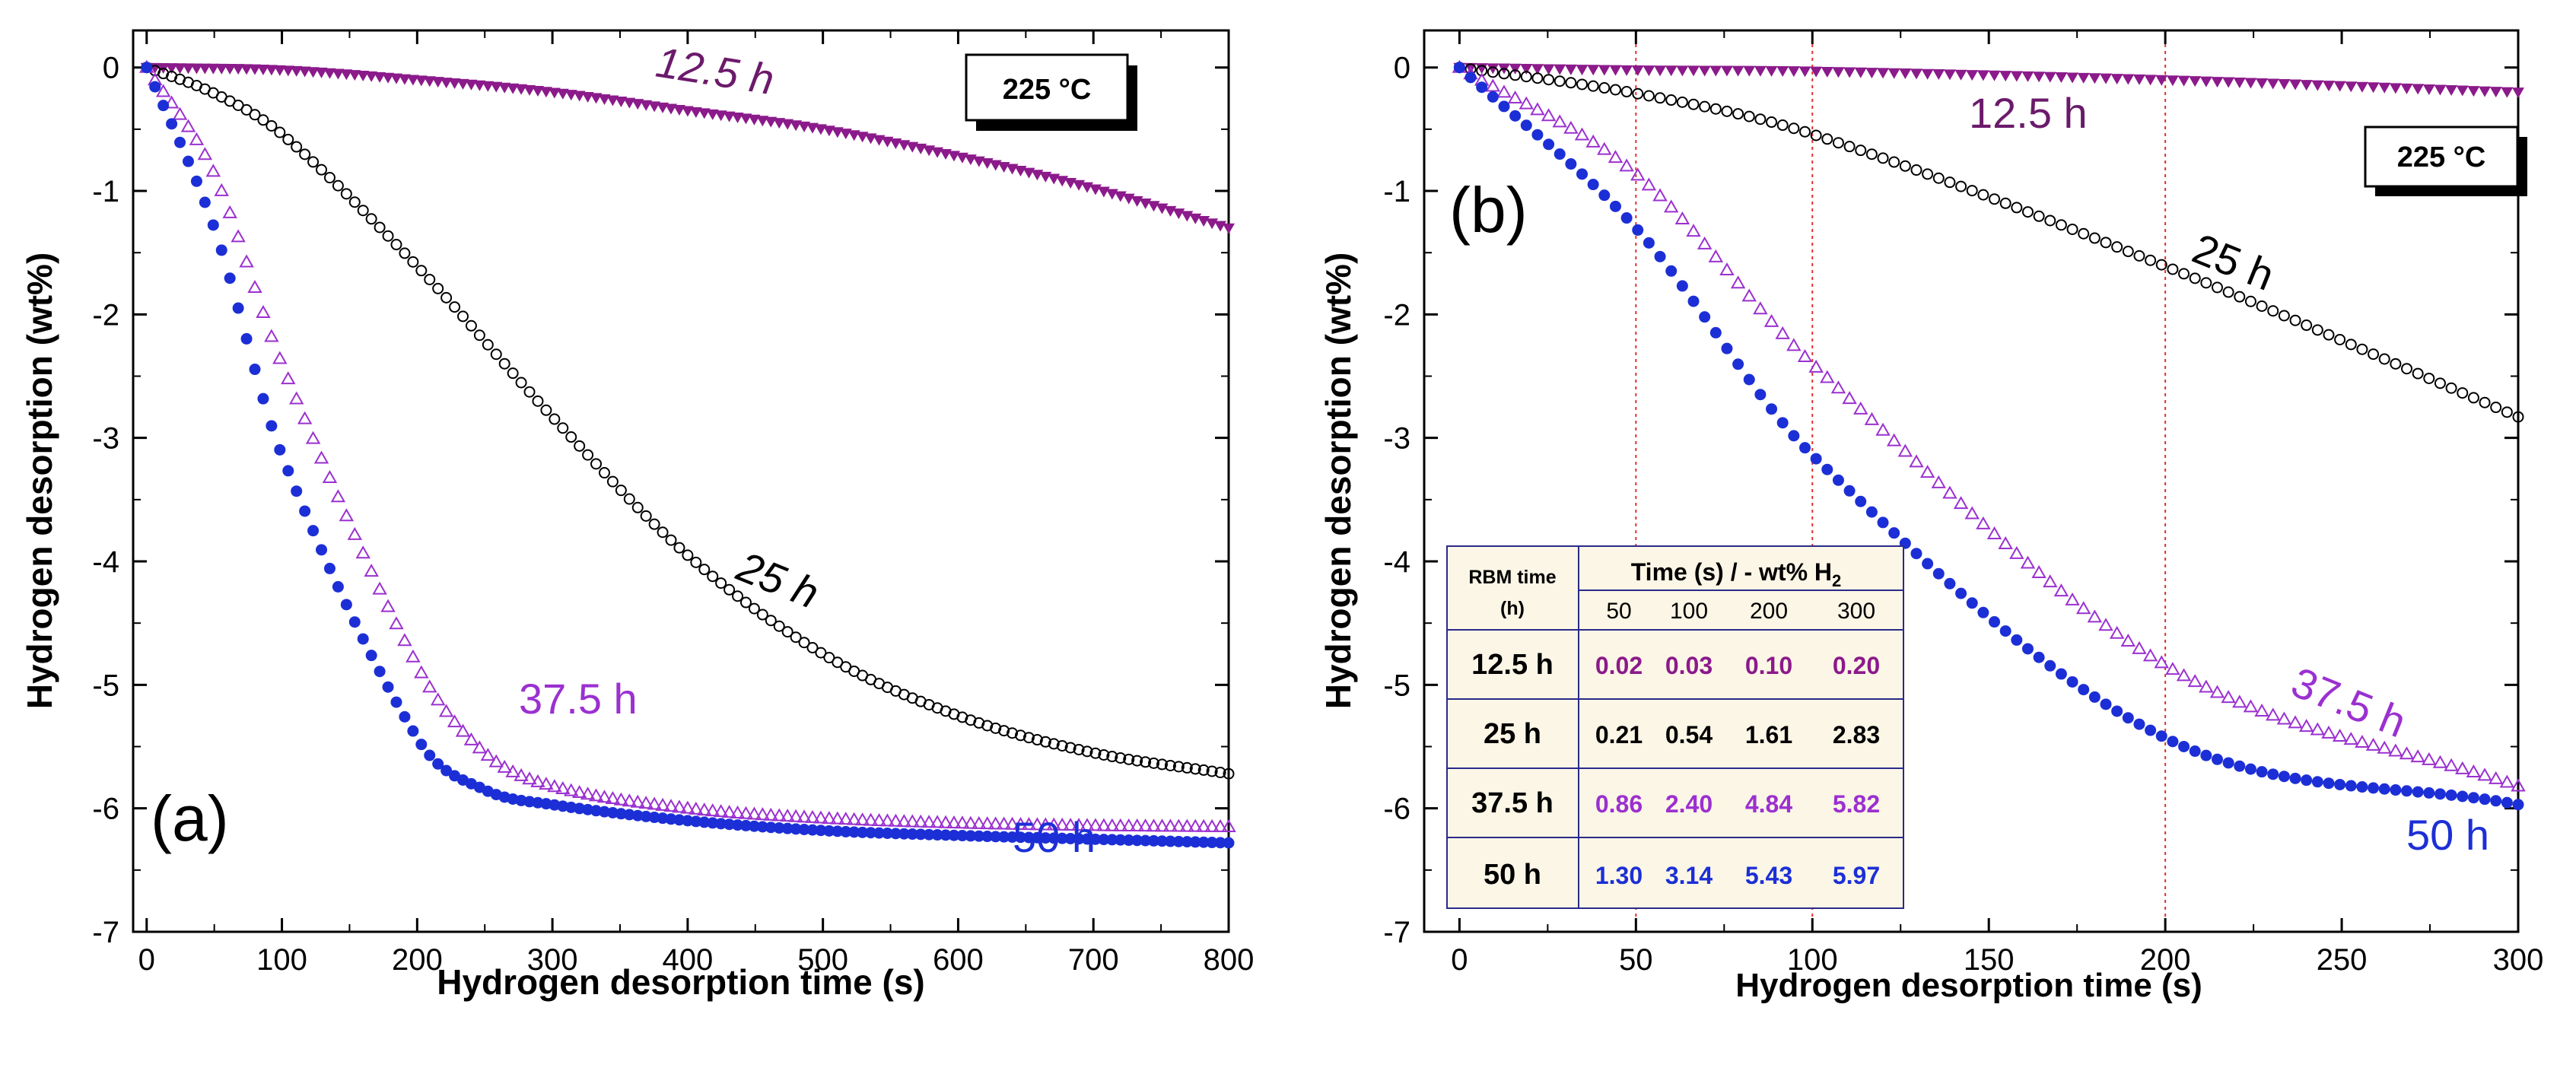 This screenshot has width=2576, height=1071. Describe the element at coordinates (1396, 809) in the screenshot. I see `panel-b-y-tick-label: -6` at that location.